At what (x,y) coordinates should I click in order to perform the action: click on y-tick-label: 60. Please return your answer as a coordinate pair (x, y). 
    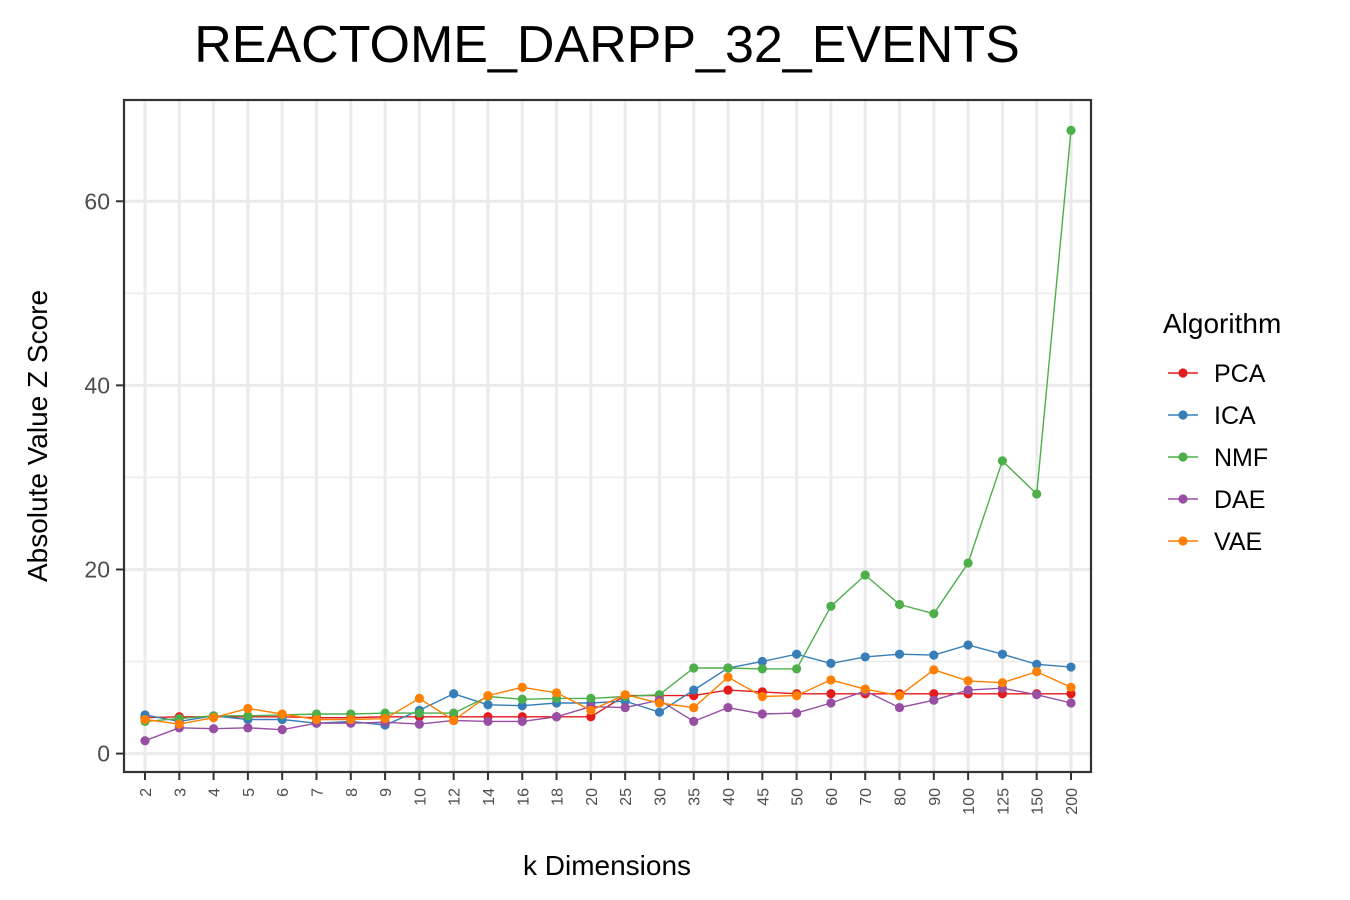
    Looking at the image, I should click on (97, 201).